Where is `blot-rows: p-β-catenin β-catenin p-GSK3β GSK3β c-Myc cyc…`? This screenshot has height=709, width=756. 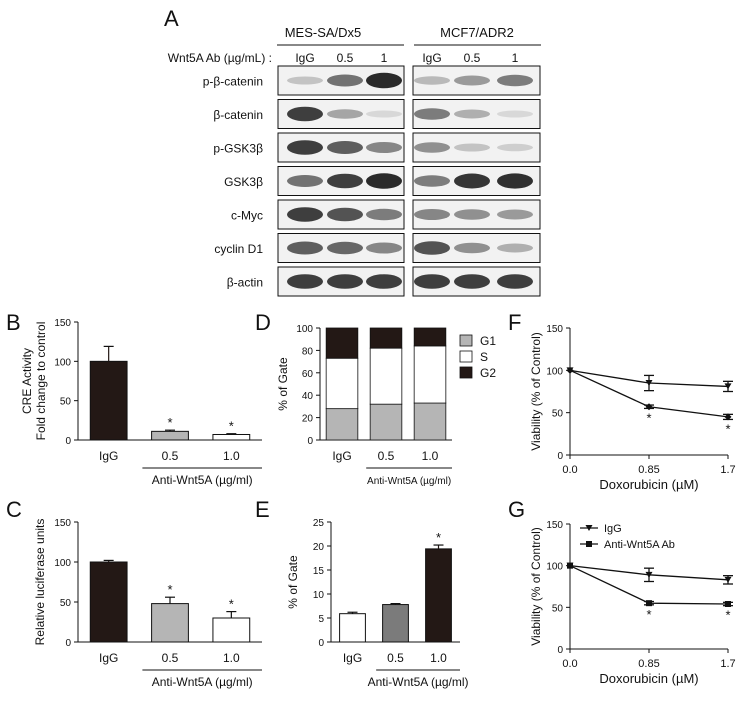 blot-rows: p-β-catenin β-catenin p-GSK3β GSK3β c-Myc cyc… is located at coordinates (372, 181).